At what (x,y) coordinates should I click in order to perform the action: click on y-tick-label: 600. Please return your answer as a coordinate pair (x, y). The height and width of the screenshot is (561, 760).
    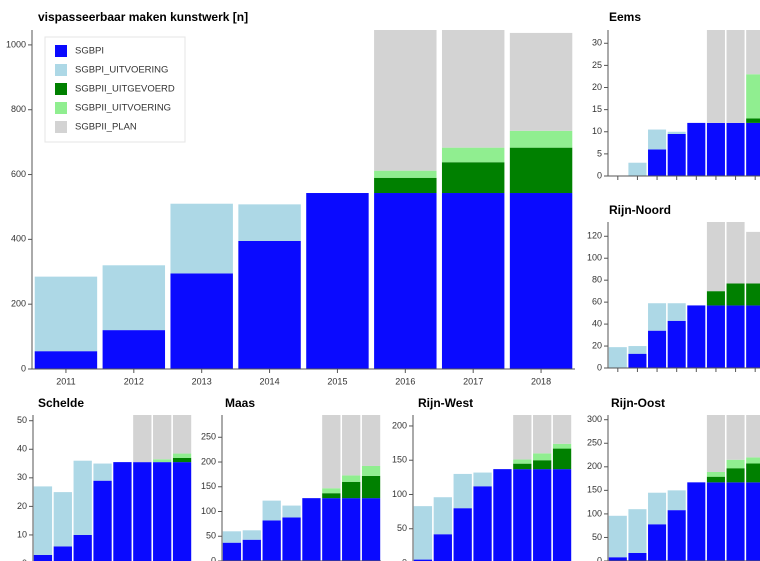
    Looking at the image, I should click on (18, 174).